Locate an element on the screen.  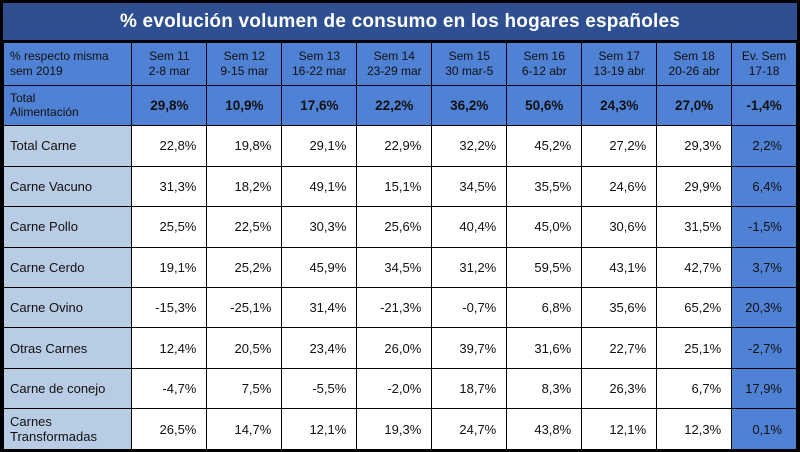
cell-value: -4,7% is located at coordinates (169, 388).